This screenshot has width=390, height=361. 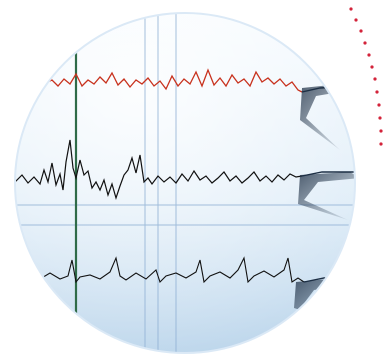 I want to click on dotted-arc-decoration, so click(x=366, y=76).